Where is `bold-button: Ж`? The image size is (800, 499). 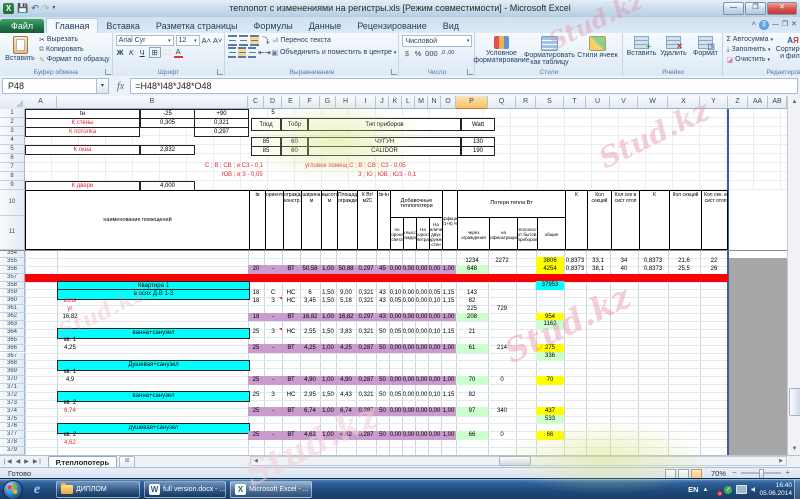 bold-button: Ж is located at coordinates (120, 52).